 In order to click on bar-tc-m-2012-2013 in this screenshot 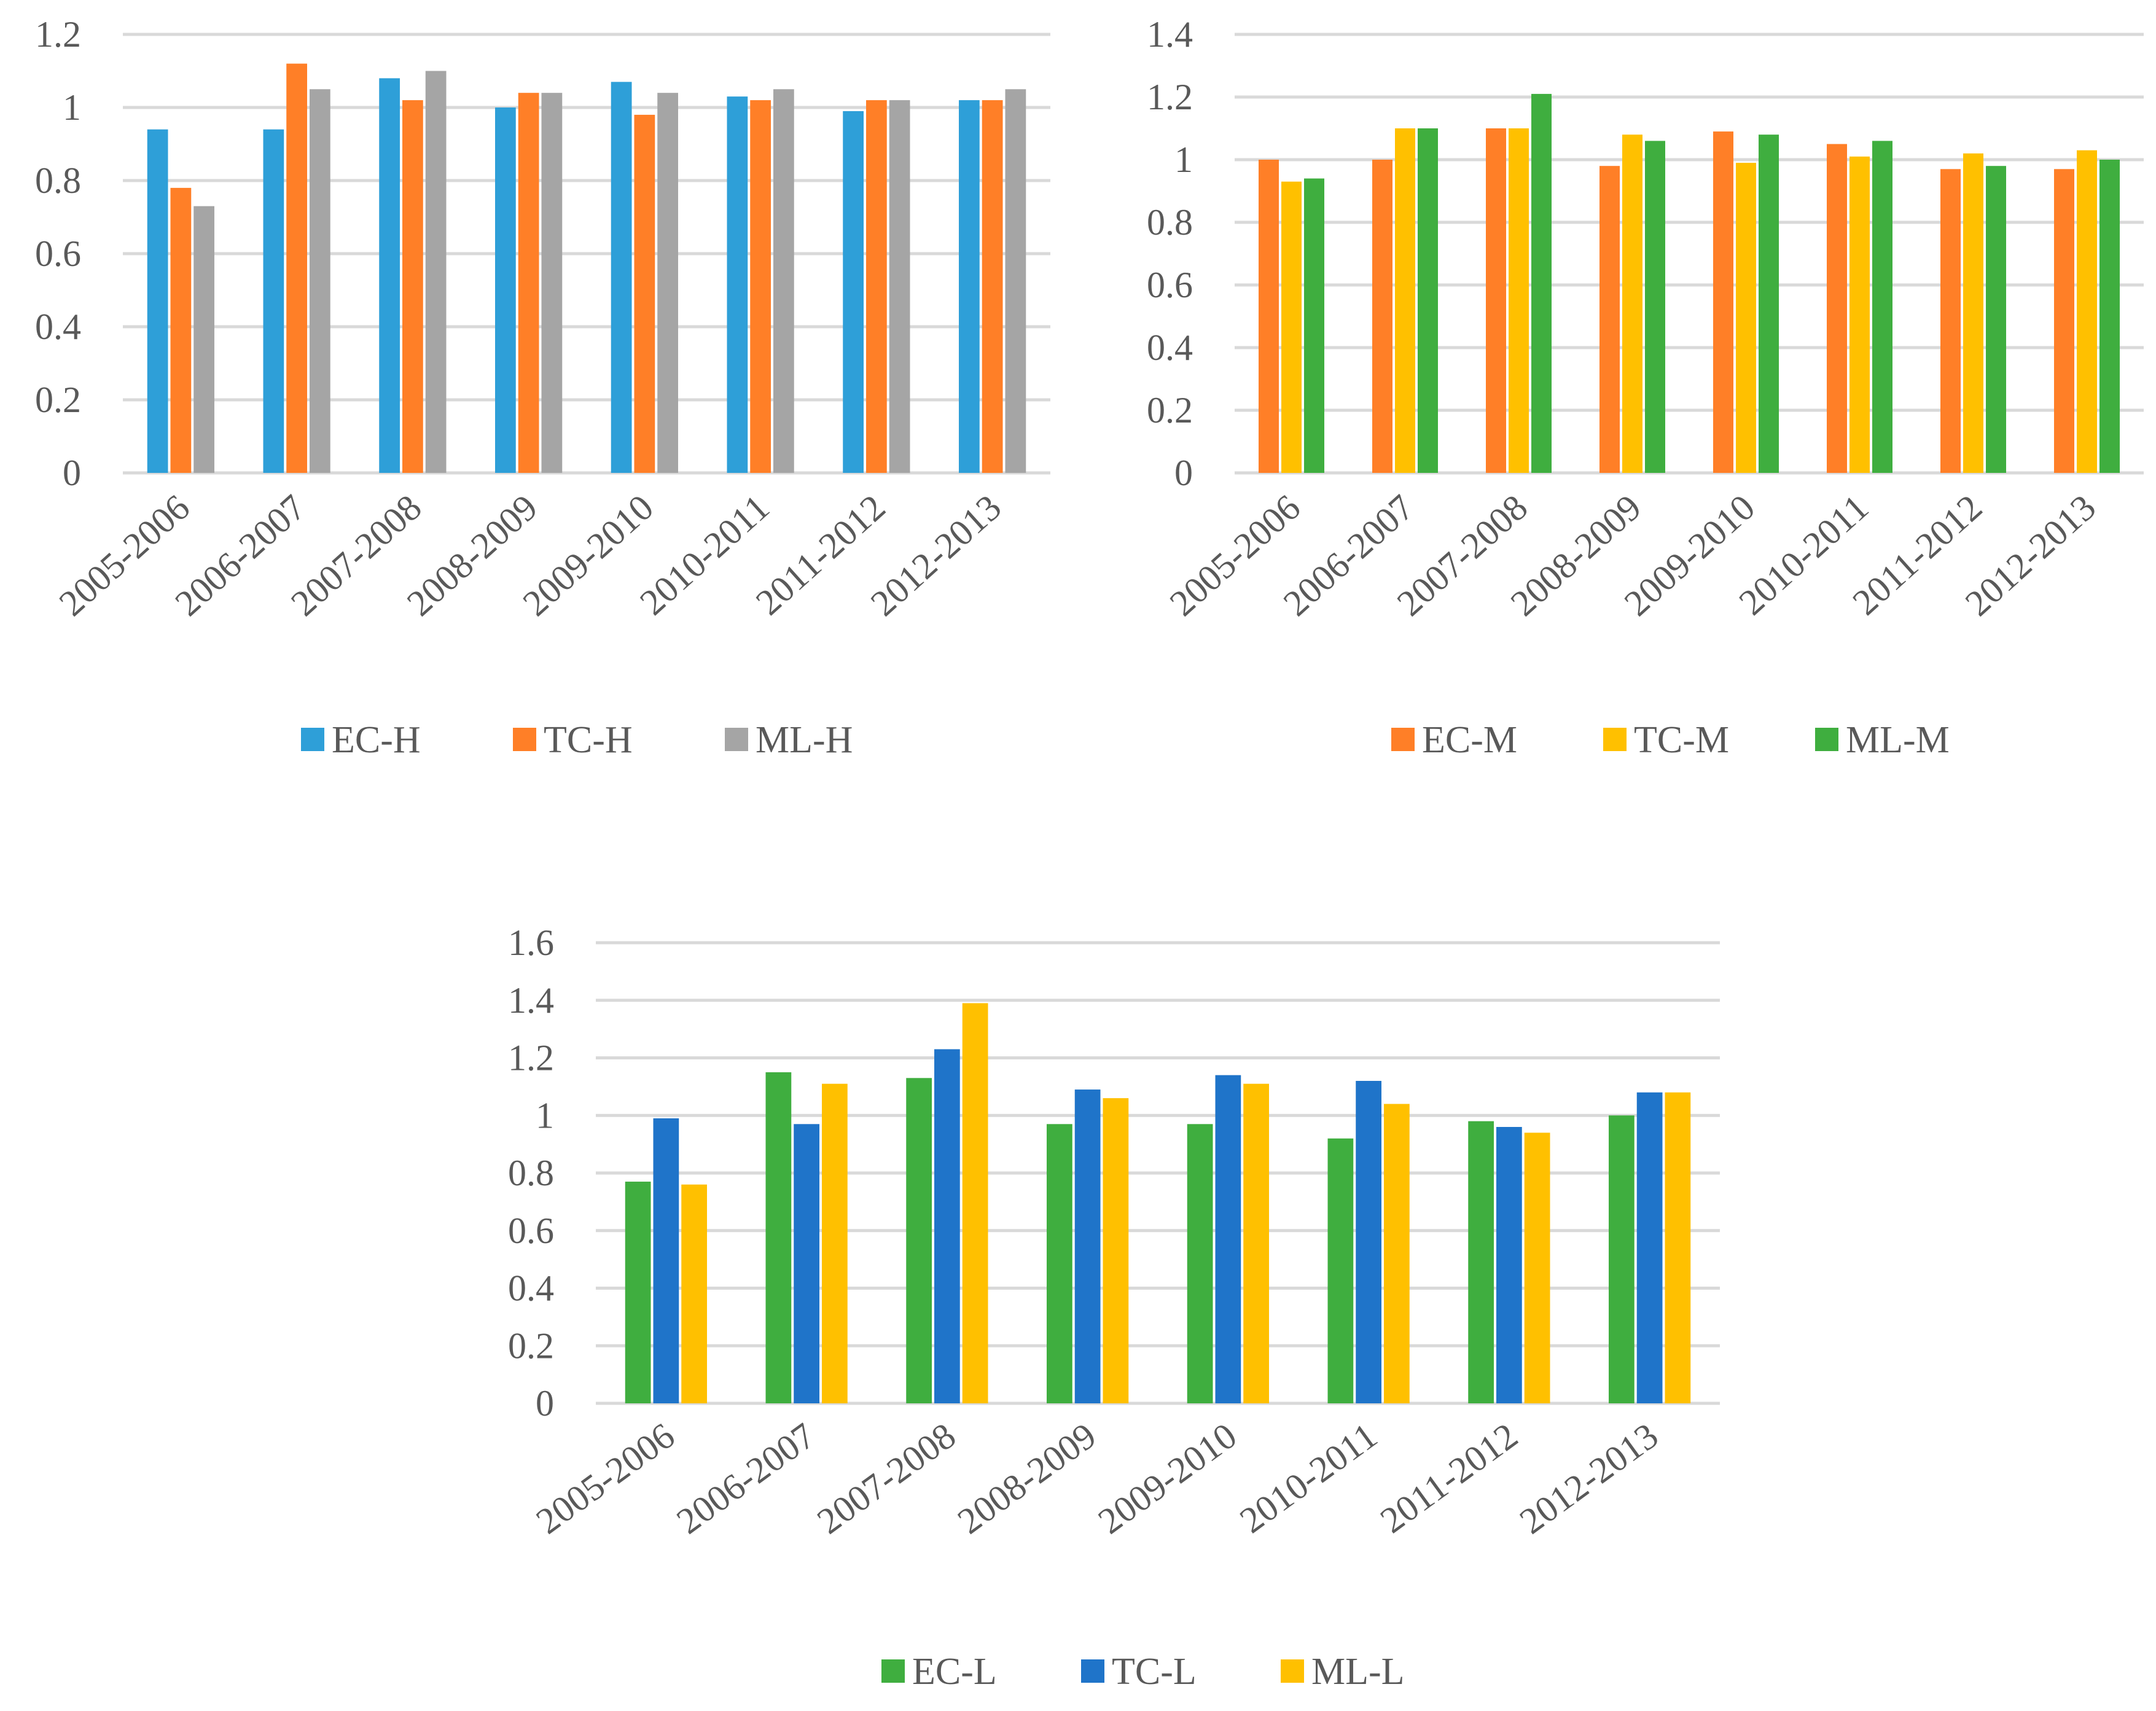, I will do `click(2087, 311)`.